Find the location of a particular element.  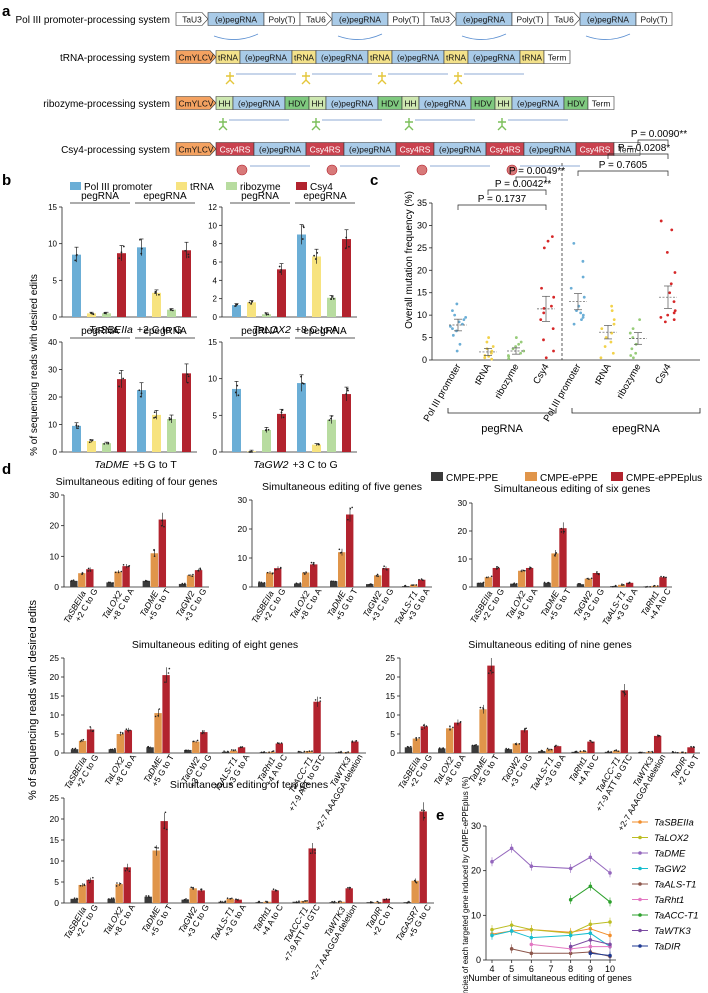

legend-label: CMPE-ePPE is located at coordinates (569, 478).